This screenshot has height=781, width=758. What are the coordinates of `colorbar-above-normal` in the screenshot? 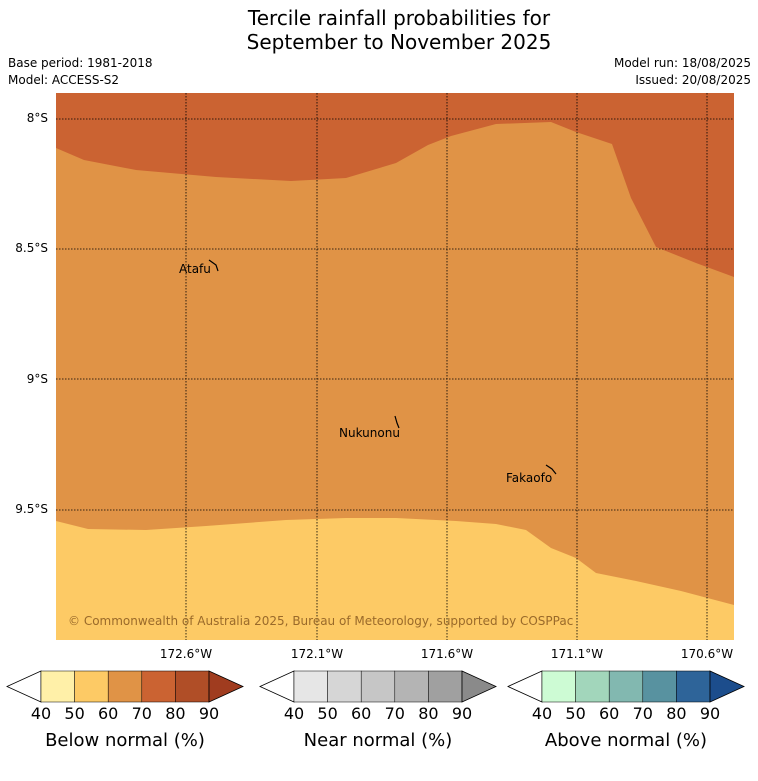 It's located at (626, 686).